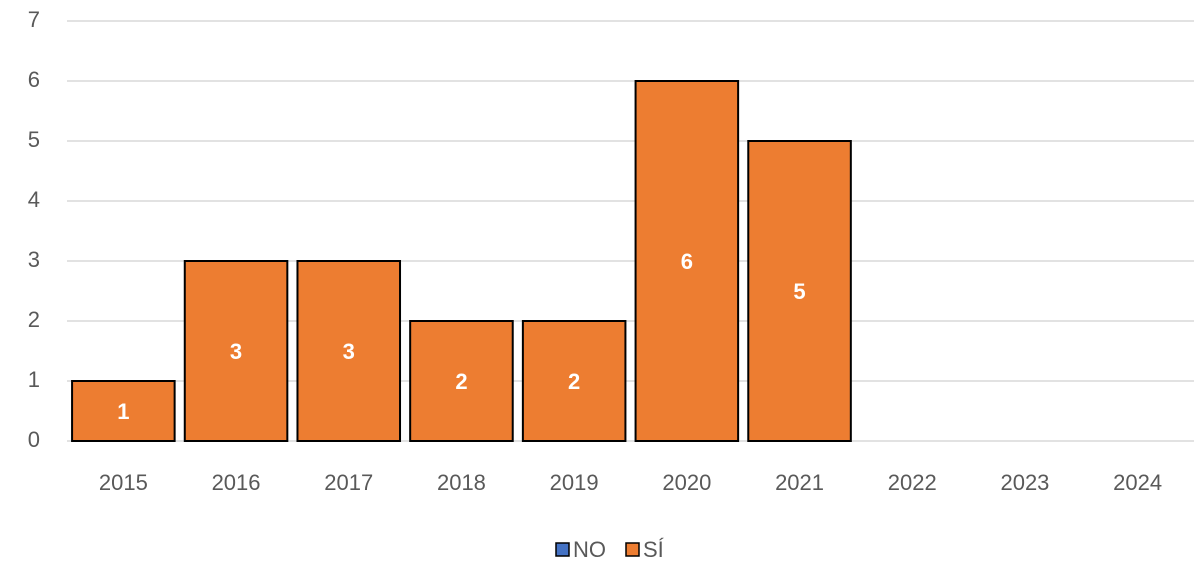 The width and height of the screenshot is (1201, 564). Describe the element at coordinates (34, 79) in the screenshot. I see `y-tick-label: 6` at that location.